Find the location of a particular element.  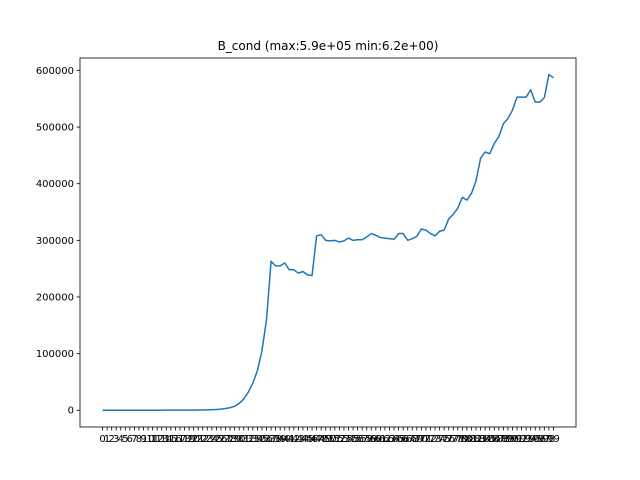

x-tick-label: 87 is located at coordinates (498, 439).